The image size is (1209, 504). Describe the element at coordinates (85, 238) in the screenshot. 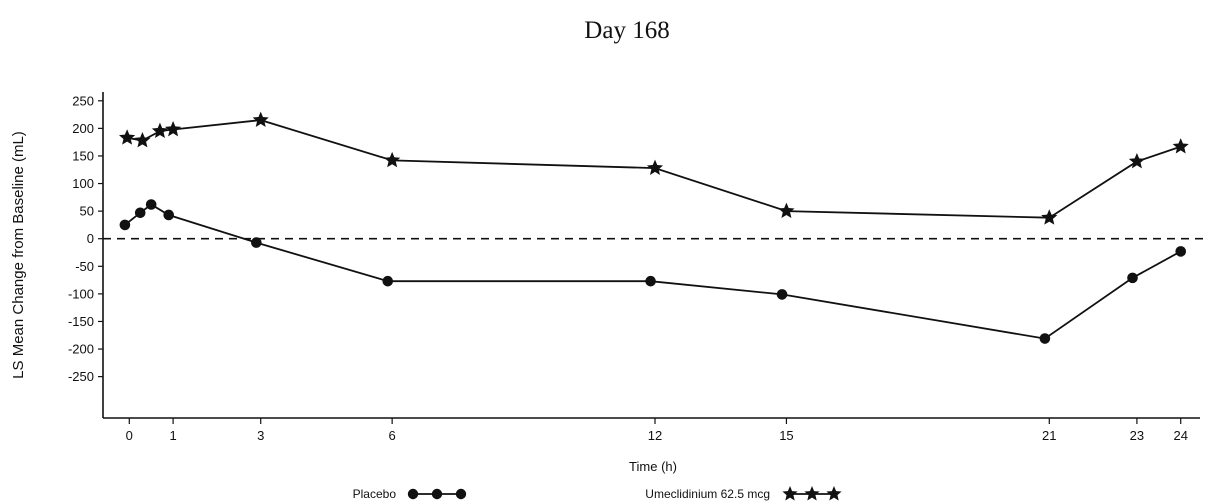

I see `y-axis-ticks: 250 200 150 100 50 0 -50 -100 -150 -200 -250` at that location.